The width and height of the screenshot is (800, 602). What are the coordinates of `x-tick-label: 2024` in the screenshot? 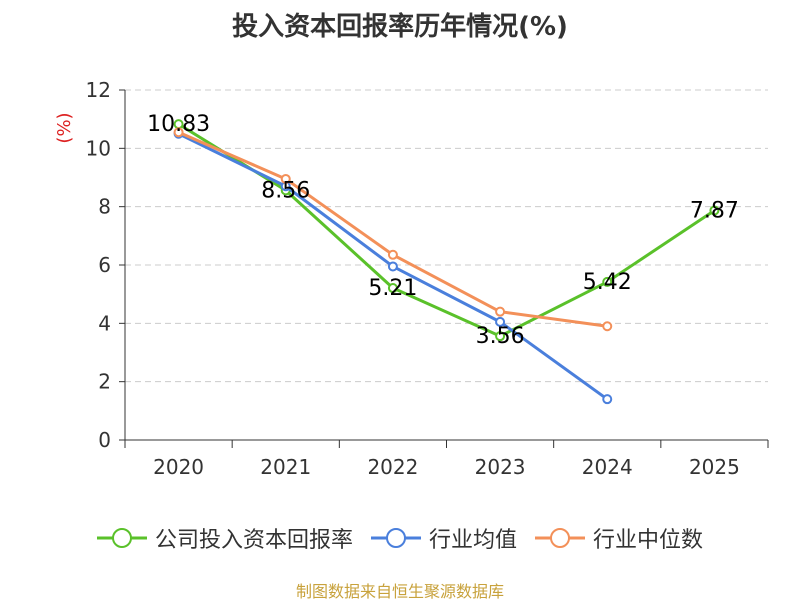 It's located at (607, 467).